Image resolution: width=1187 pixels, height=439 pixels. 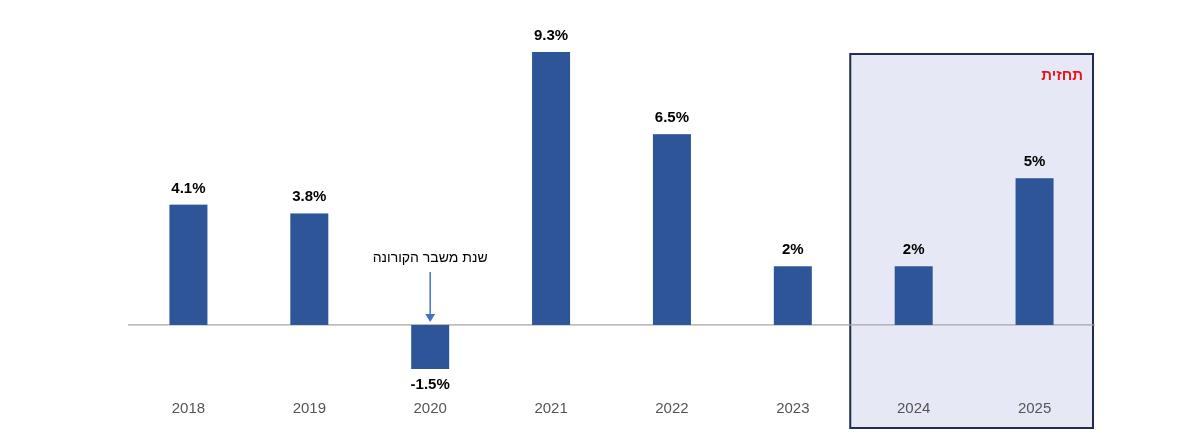 I want to click on data-label: -1.5%, so click(x=430, y=383).